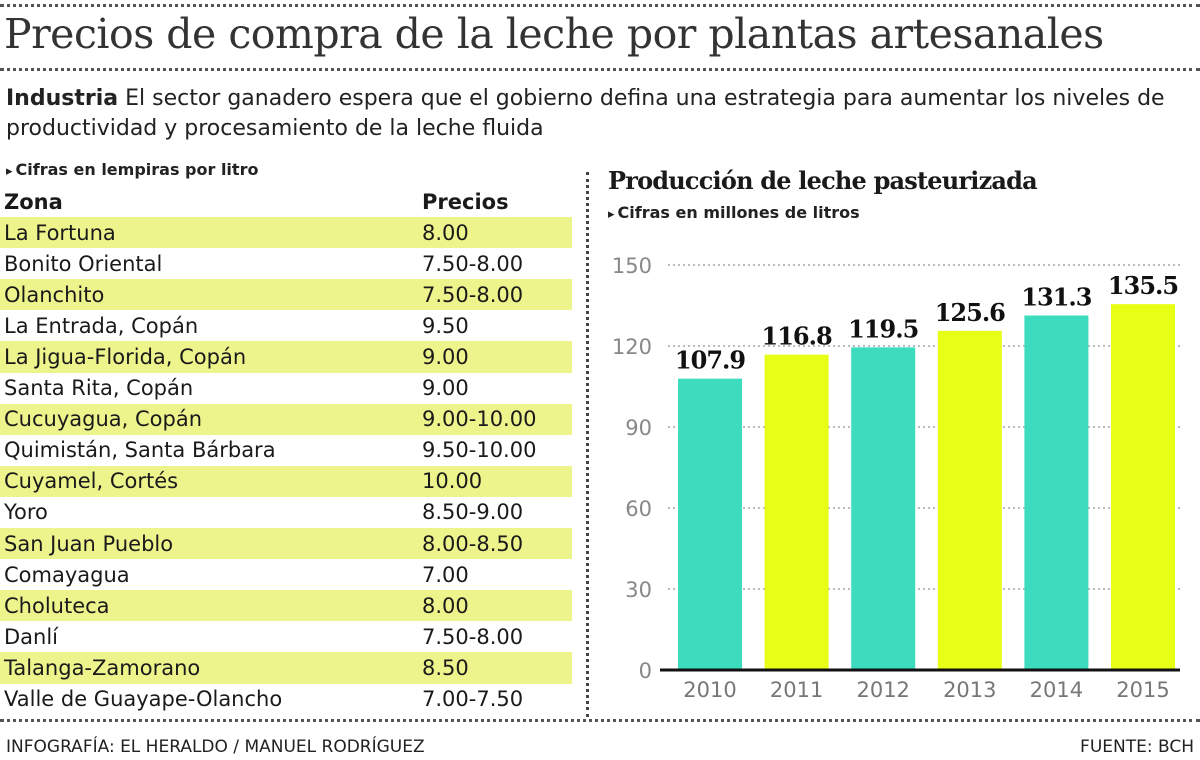 Image resolution: width=1200 pixels, height=760 pixels. What do you see at coordinates (638, 428) in the screenshot?
I see `y-tick-label: 90` at bounding box center [638, 428].